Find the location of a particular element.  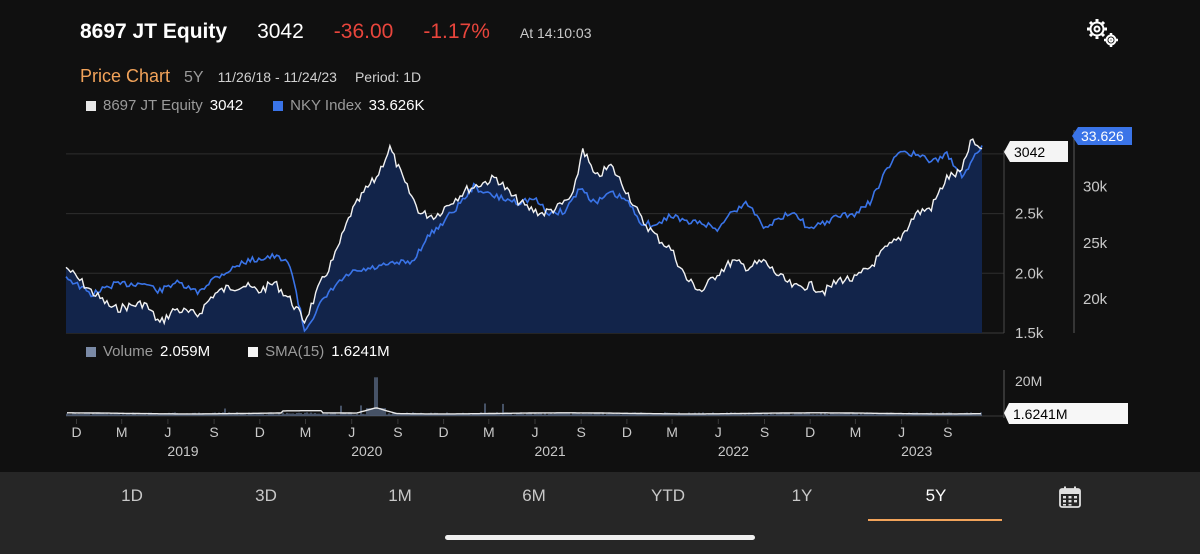

volume-label: Volume is located at coordinates (128, 351).